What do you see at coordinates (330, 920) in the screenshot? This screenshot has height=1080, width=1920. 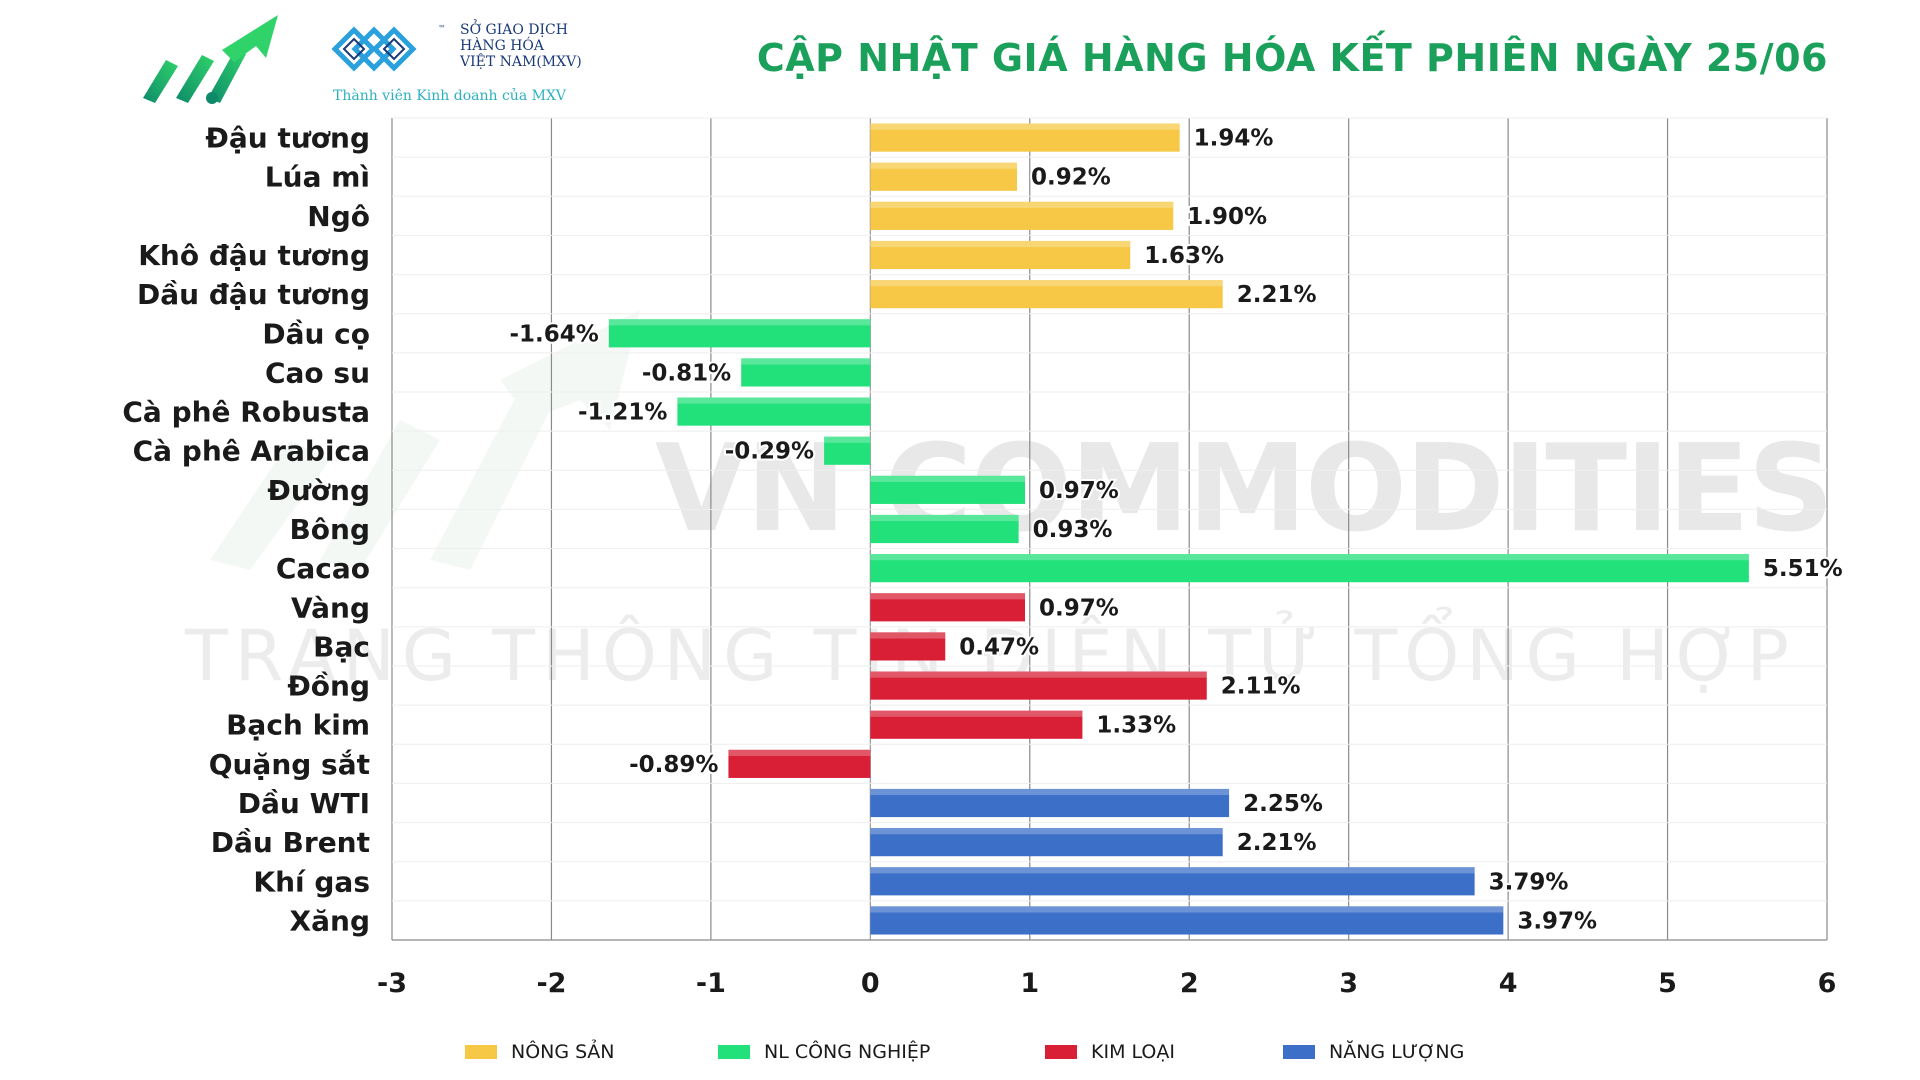 I see `category-label: Xăng` at bounding box center [330, 920].